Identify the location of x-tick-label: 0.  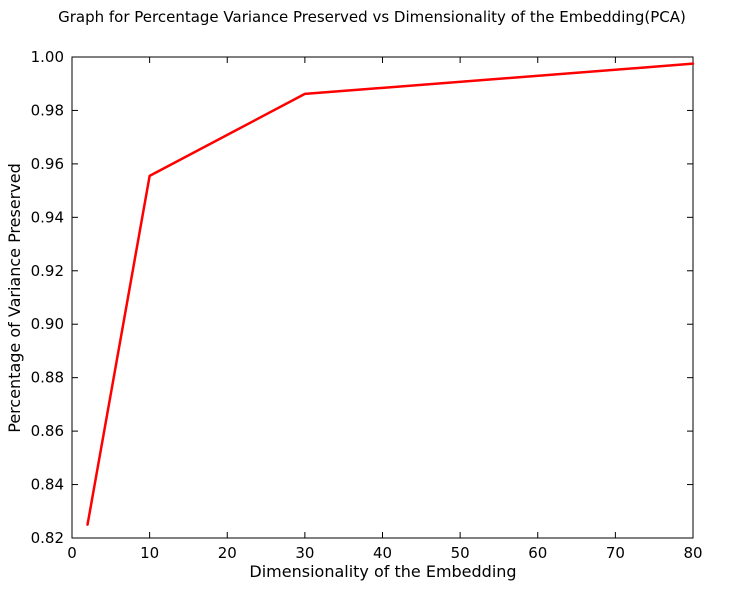
(72, 553).